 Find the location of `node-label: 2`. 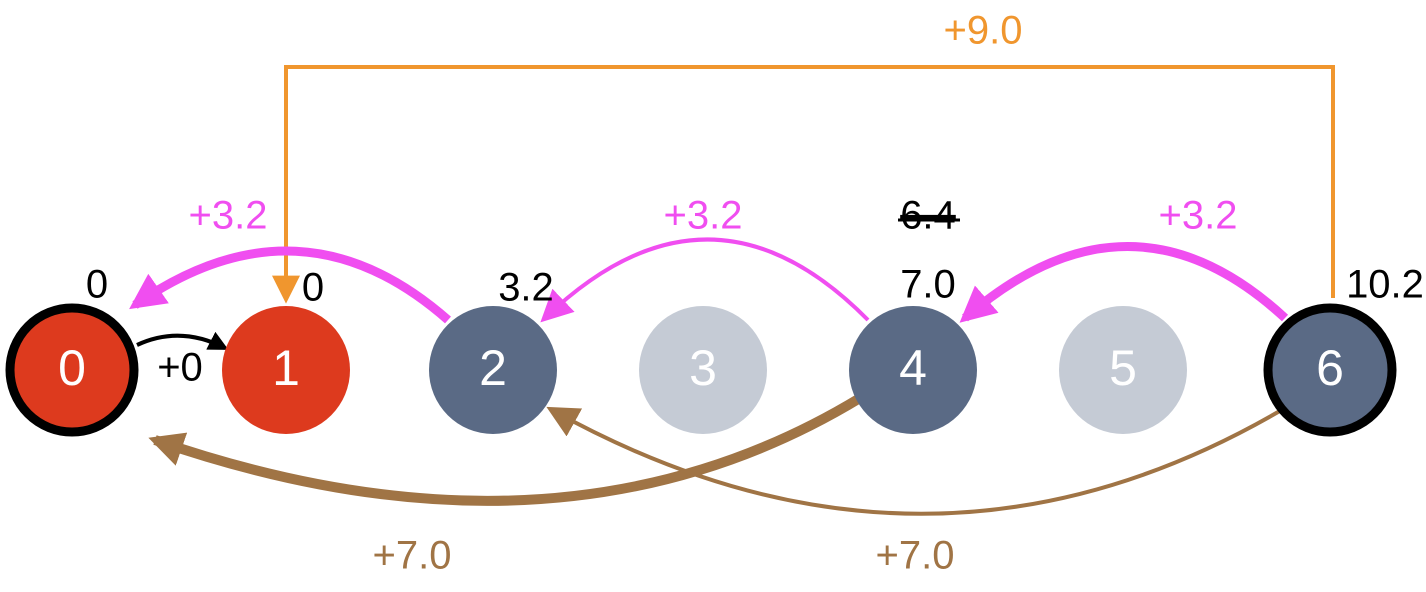

node-label: 2 is located at coordinates (493, 368).